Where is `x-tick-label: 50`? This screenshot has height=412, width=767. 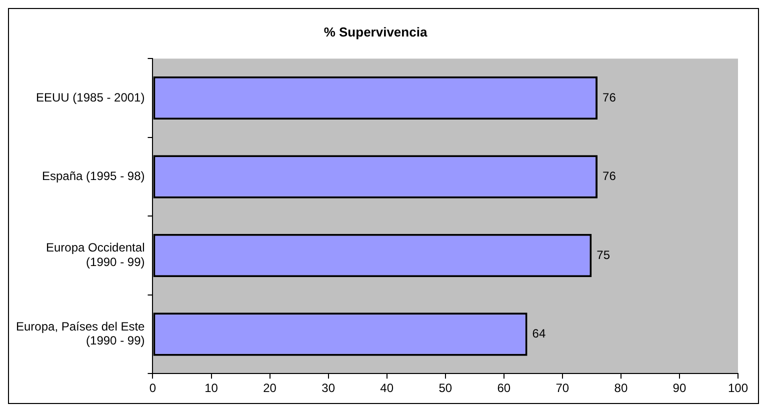 x-tick-label: 50 is located at coordinates (445, 388).